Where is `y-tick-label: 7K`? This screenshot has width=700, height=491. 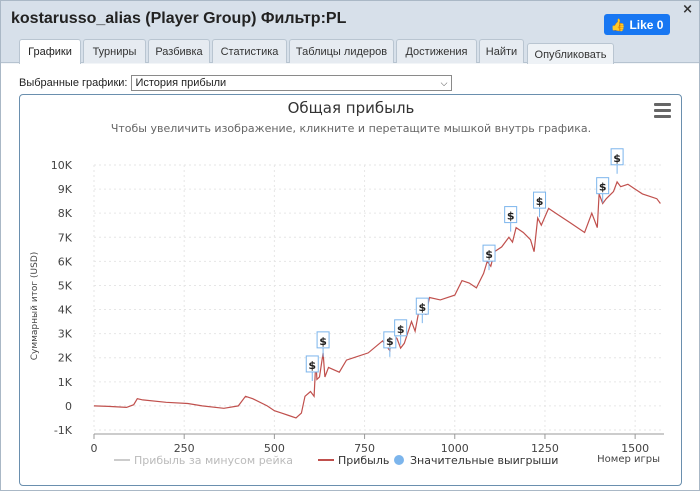 y-tick-label: 7K is located at coordinates (65, 237).